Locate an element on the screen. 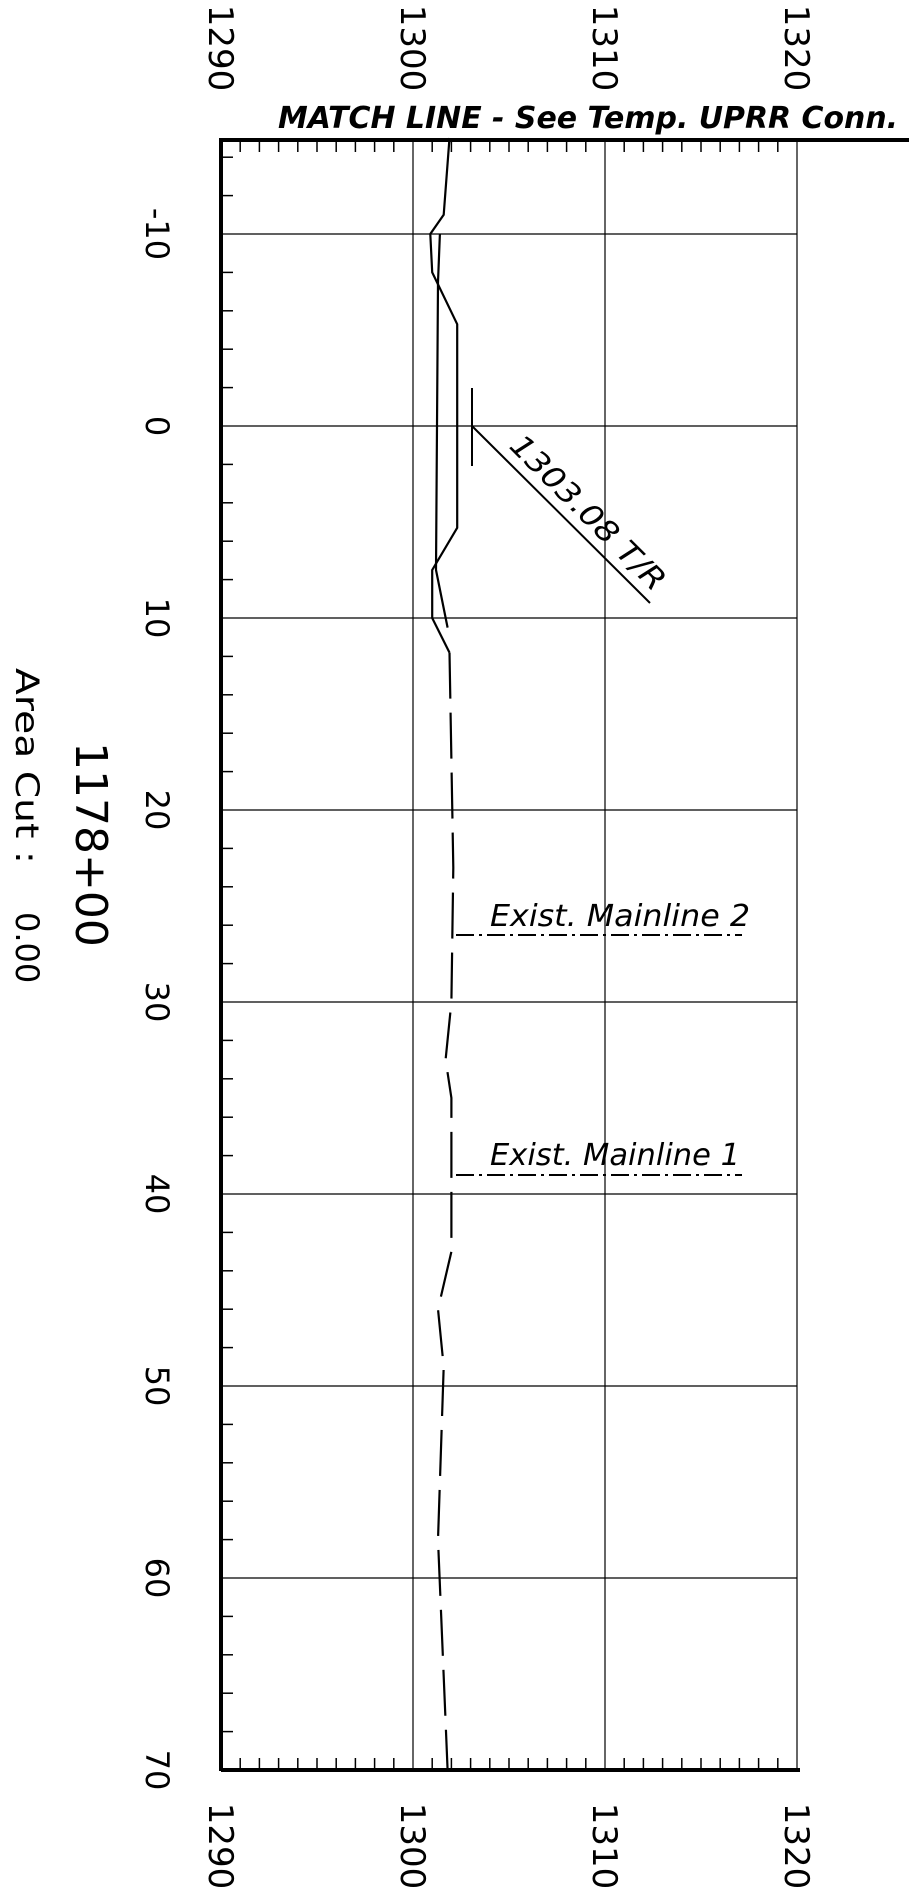  station-label: 1178+00 is located at coordinates (90, 844).